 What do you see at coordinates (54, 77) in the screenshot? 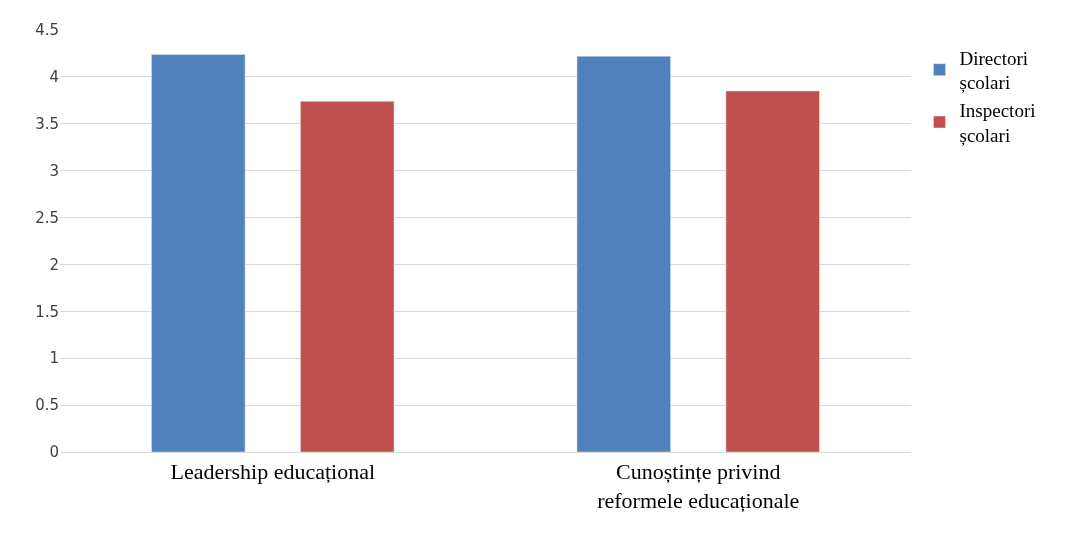
I see `y-tick-label: 4` at bounding box center [54, 77].